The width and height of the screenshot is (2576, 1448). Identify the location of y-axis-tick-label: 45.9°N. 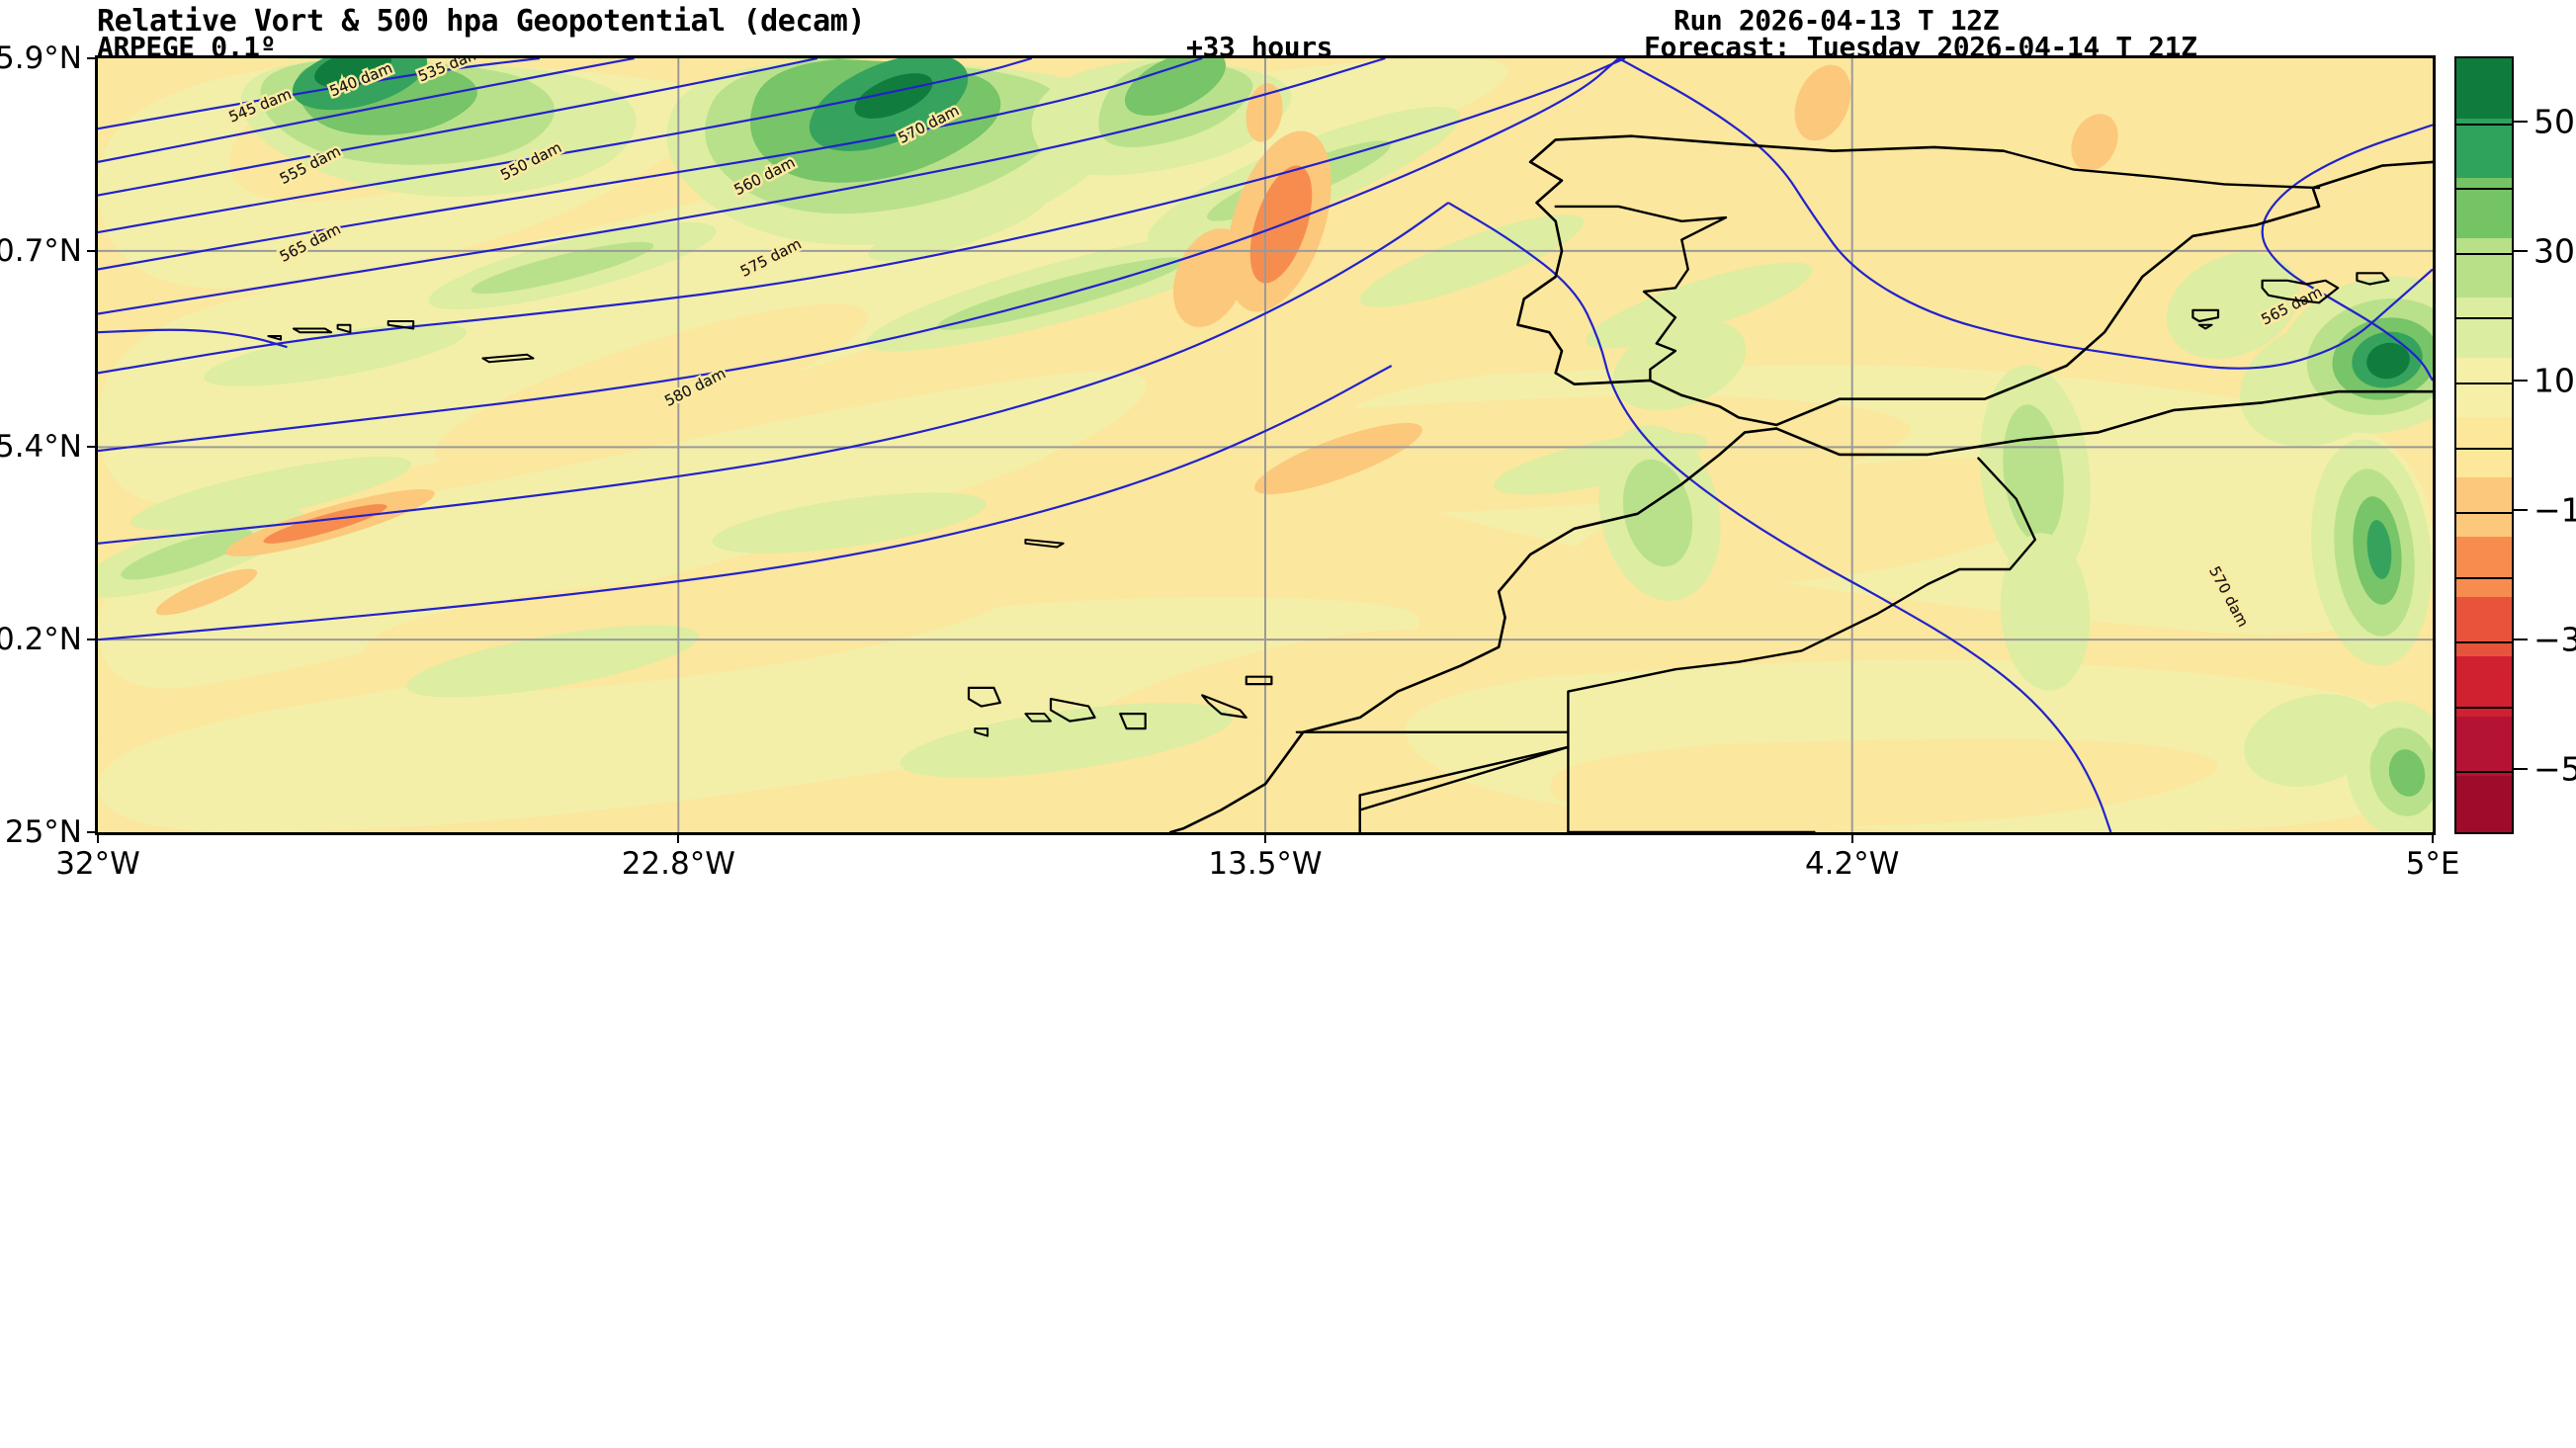
(41, 58).